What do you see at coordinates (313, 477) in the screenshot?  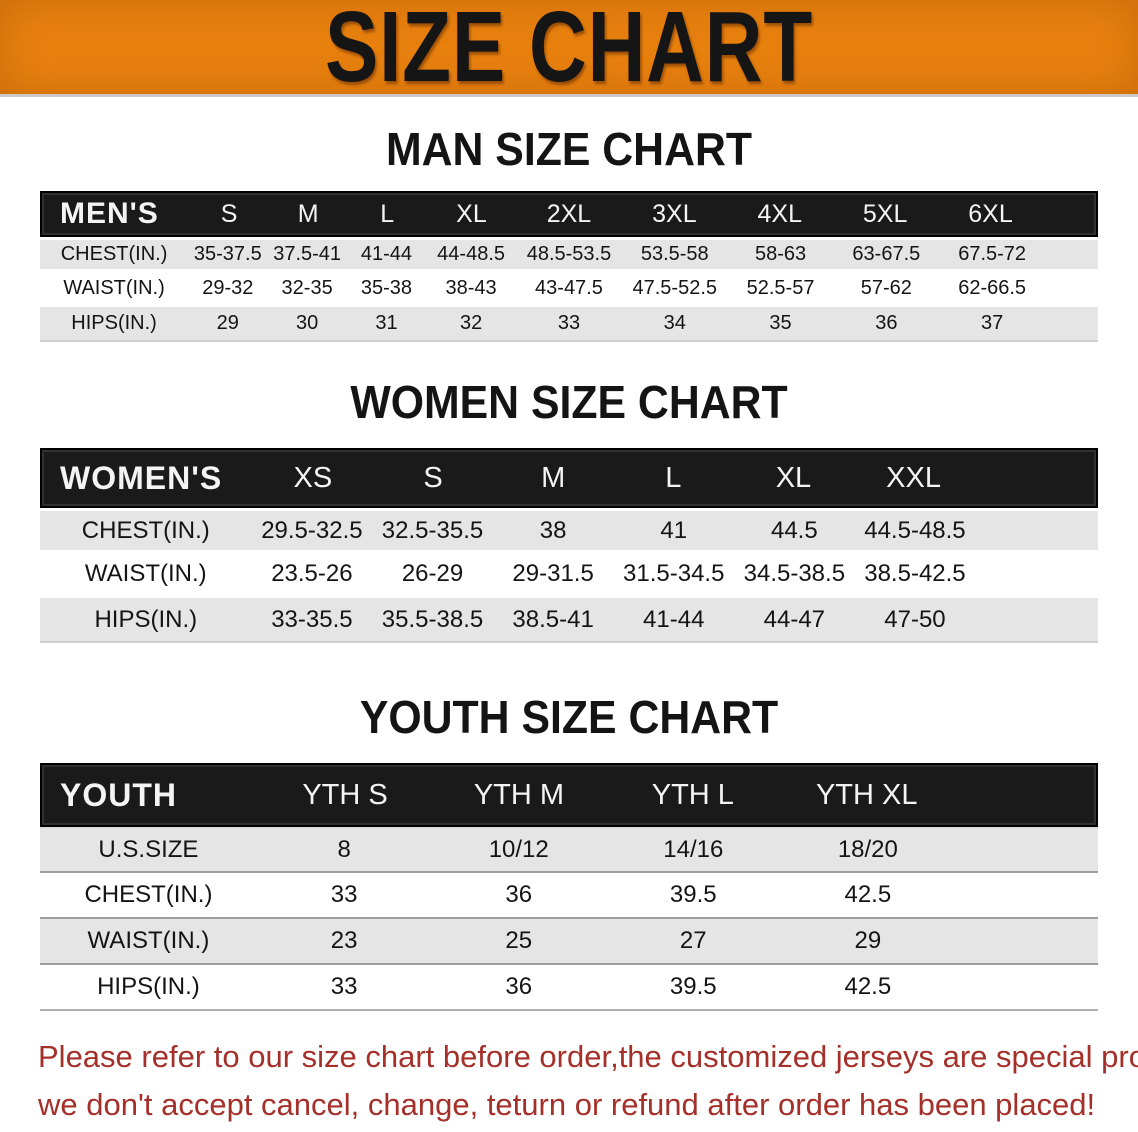 I see `column-header: XS` at bounding box center [313, 477].